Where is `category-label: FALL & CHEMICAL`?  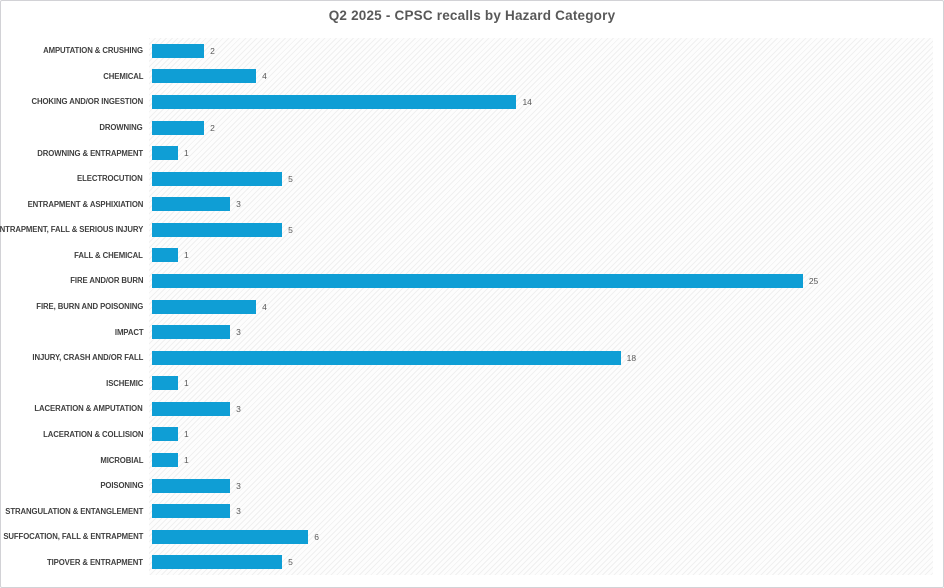
category-label: FALL & CHEMICAL is located at coordinates (108, 255).